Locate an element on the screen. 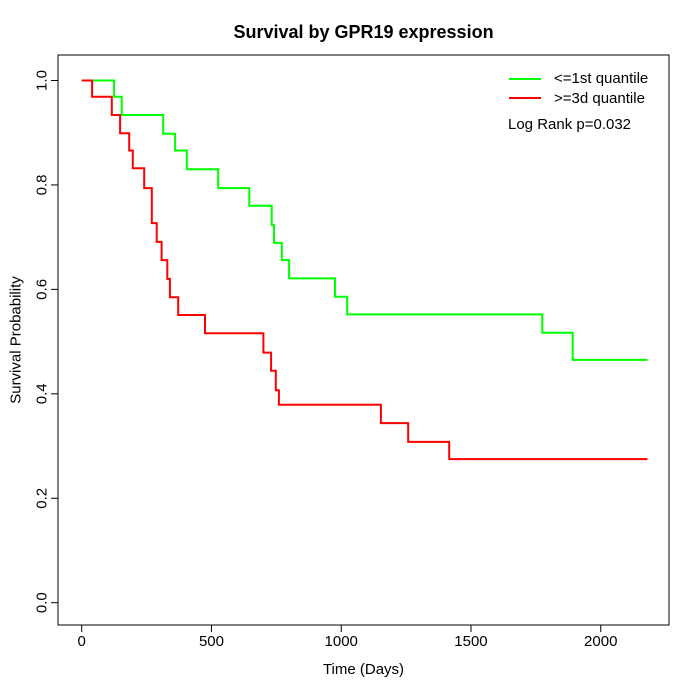 The image size is (700, 700). legend-line-high-quantile is located at coordinates (525, 98).